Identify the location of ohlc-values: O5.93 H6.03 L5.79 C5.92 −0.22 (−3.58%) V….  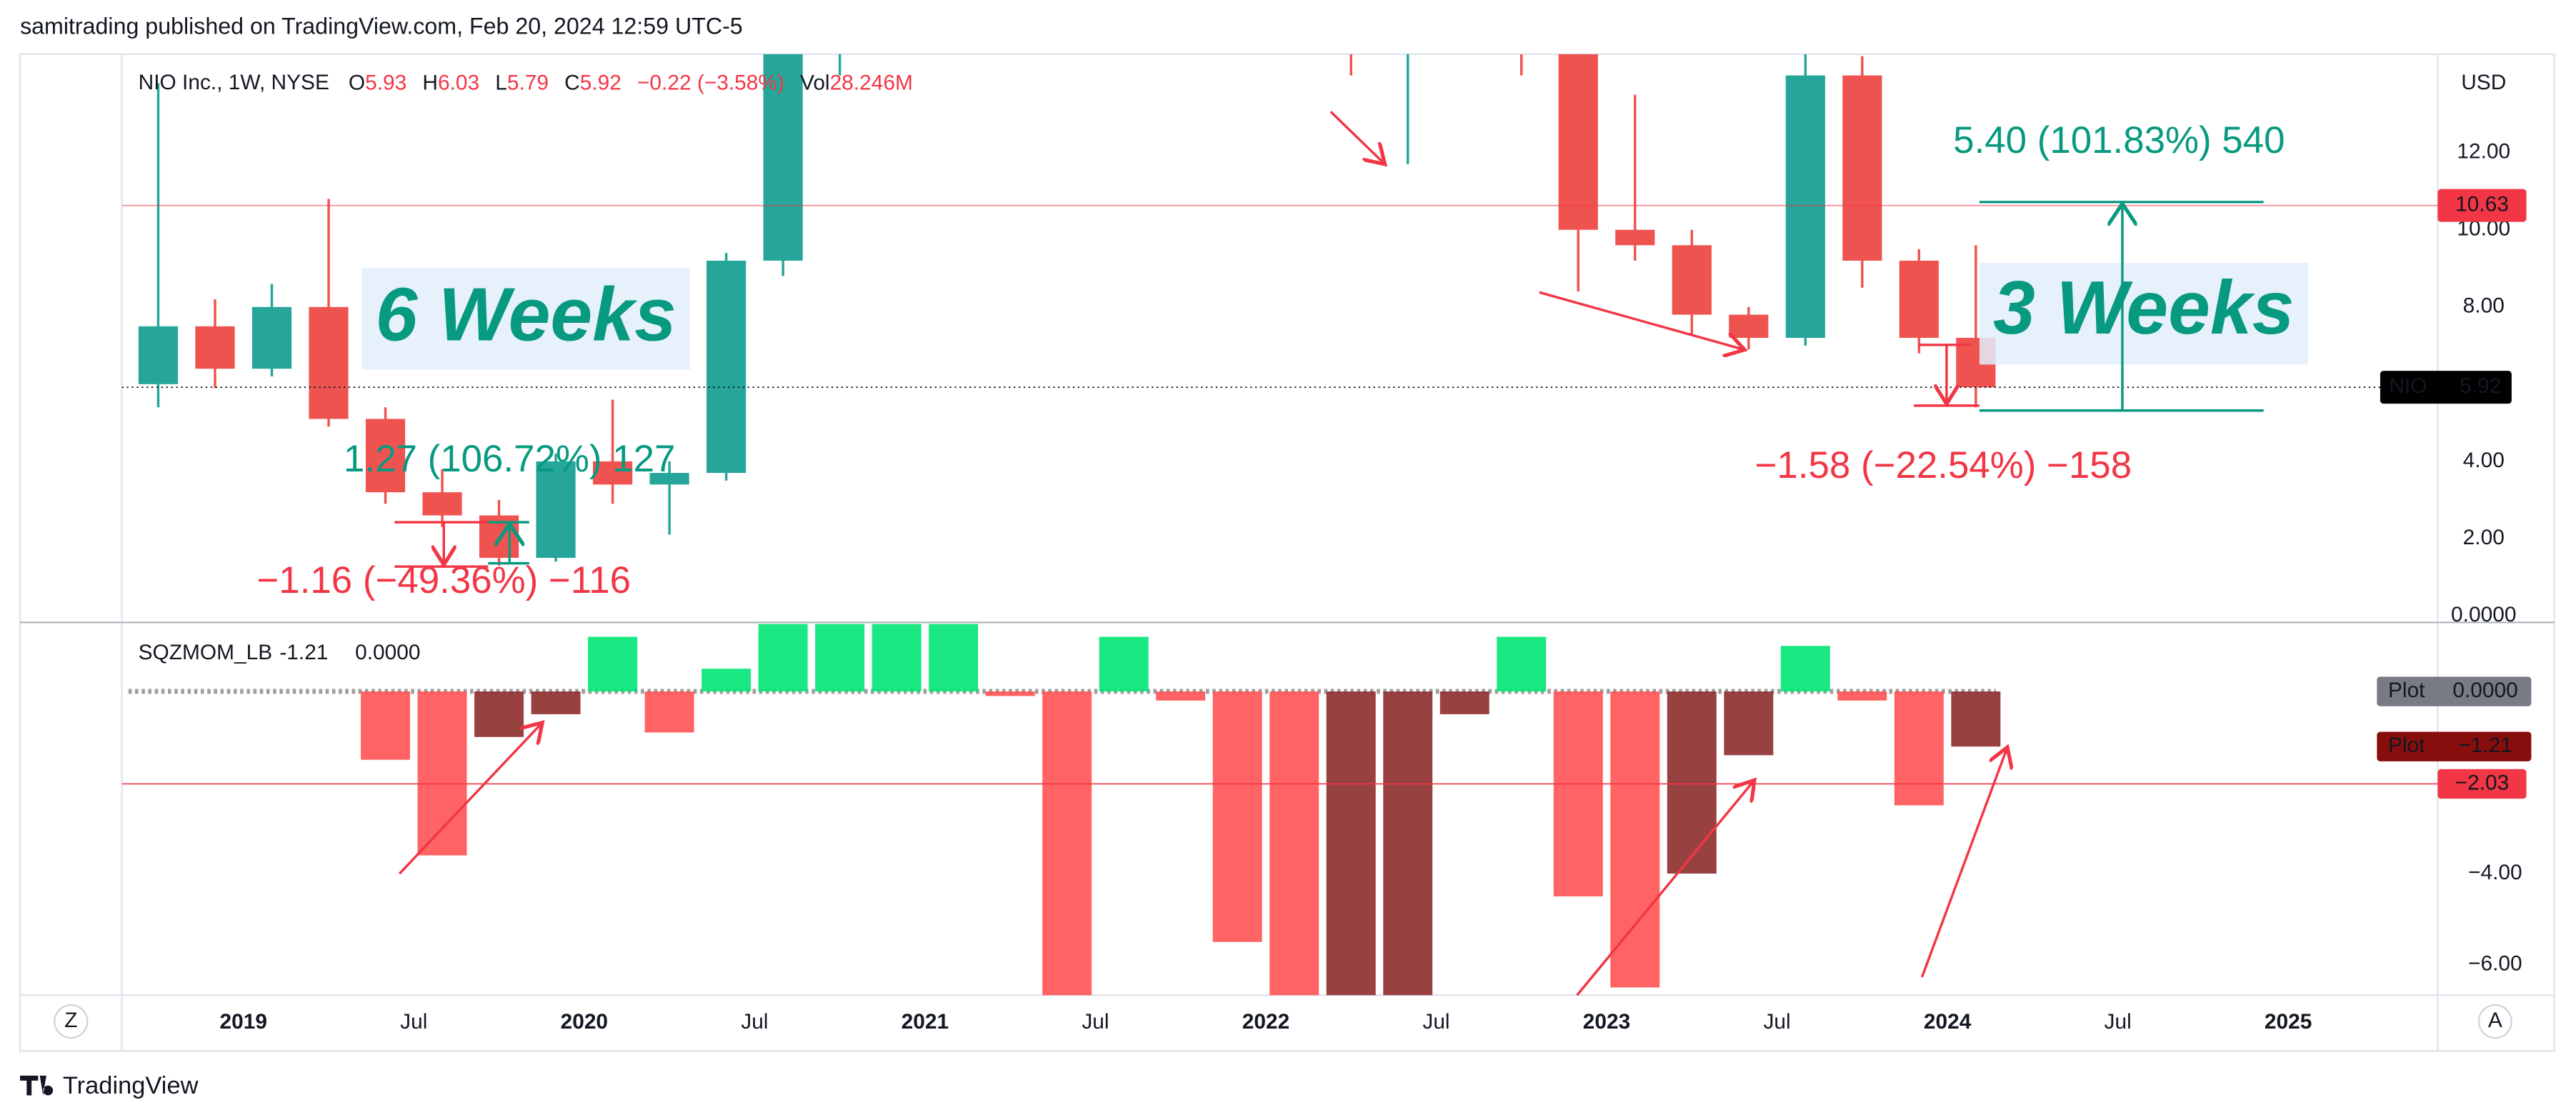
(631, 82).